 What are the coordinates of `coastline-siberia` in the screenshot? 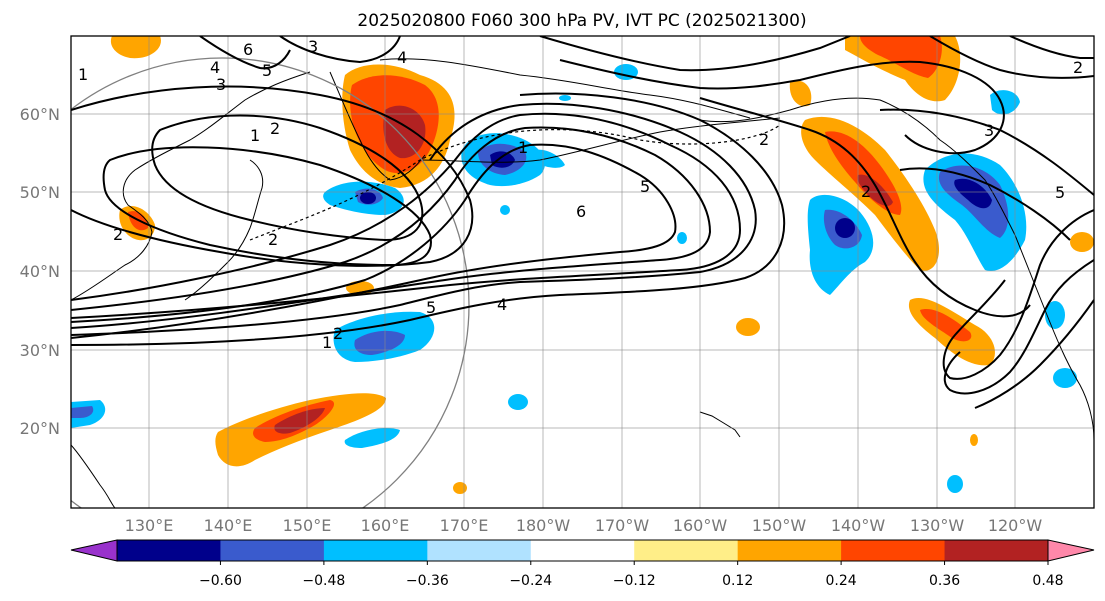 It's located at (565, 88).